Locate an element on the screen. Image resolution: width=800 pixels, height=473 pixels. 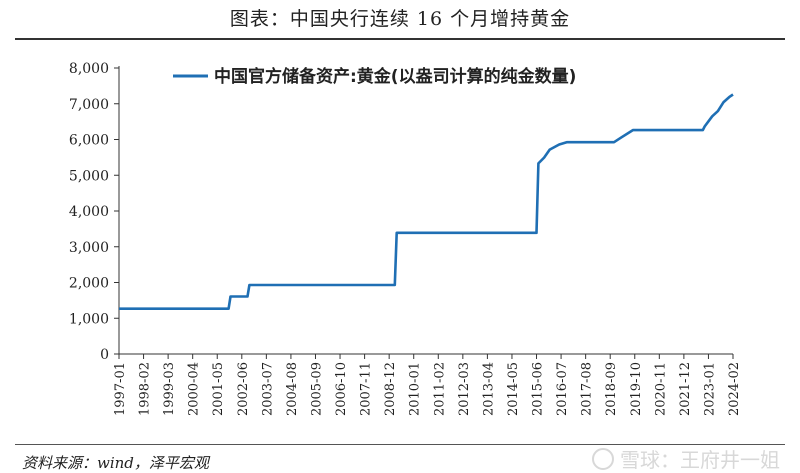
x-tick-label: 2020-11 is located at coordinates (660, 389).